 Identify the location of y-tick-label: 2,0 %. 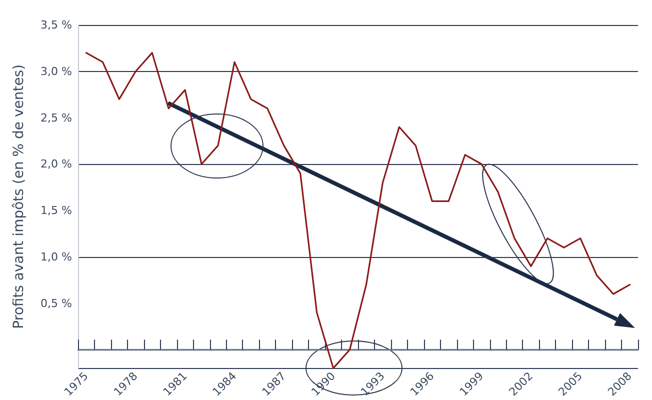
(56, 164).